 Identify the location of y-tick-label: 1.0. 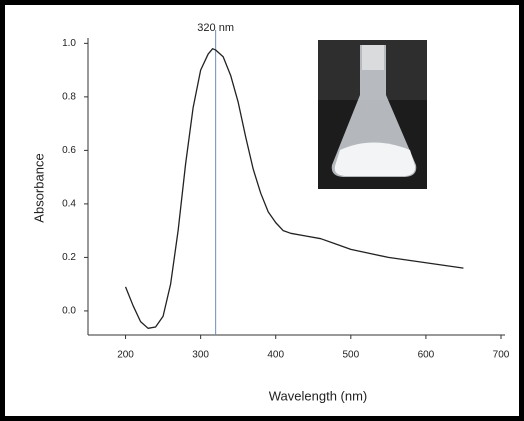
(69, 43).